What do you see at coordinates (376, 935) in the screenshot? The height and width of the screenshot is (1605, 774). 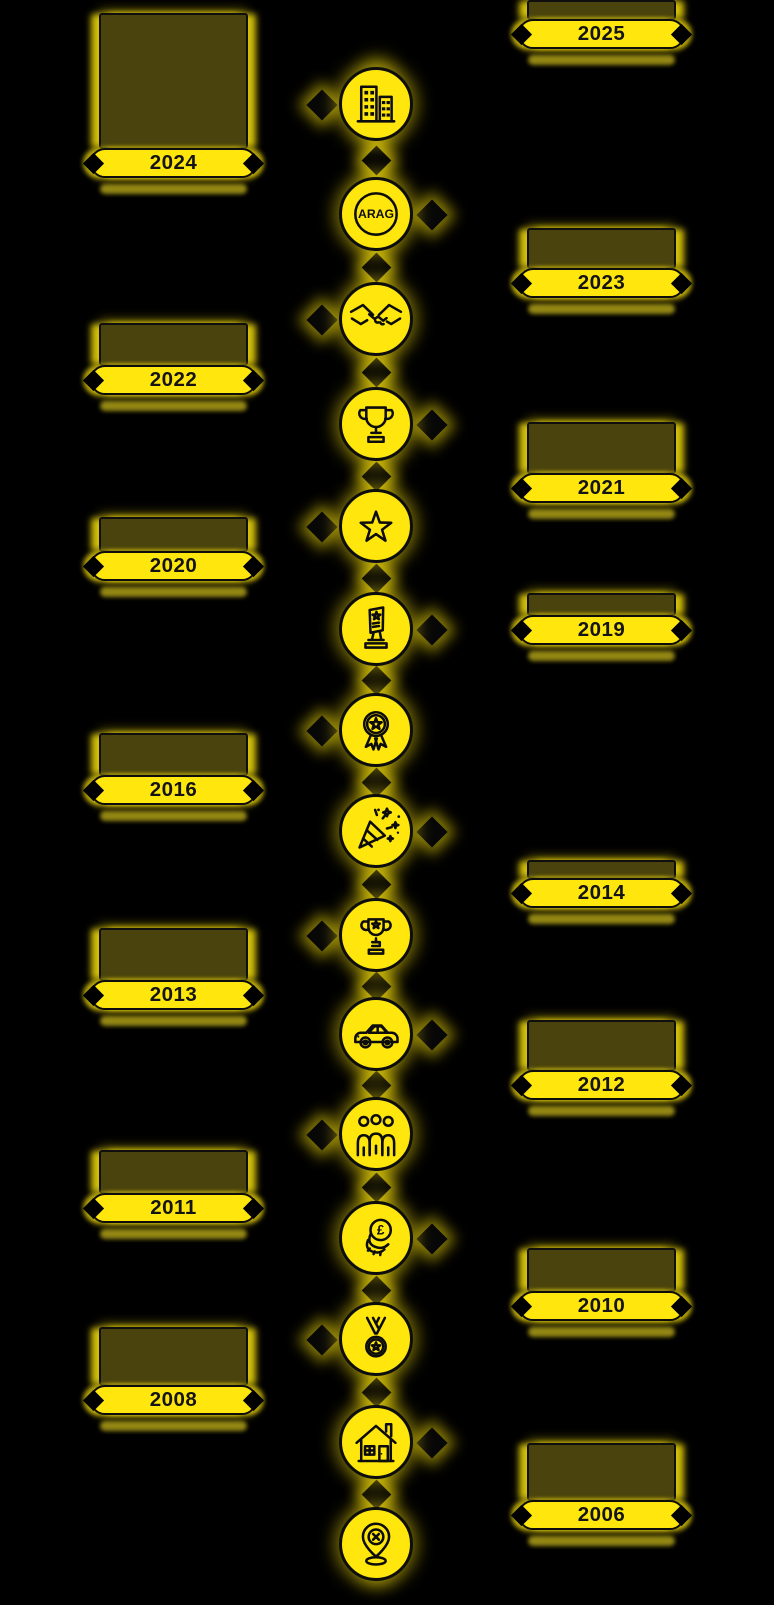 I see `trophy-star-icon` at bounding box center [376, 935].